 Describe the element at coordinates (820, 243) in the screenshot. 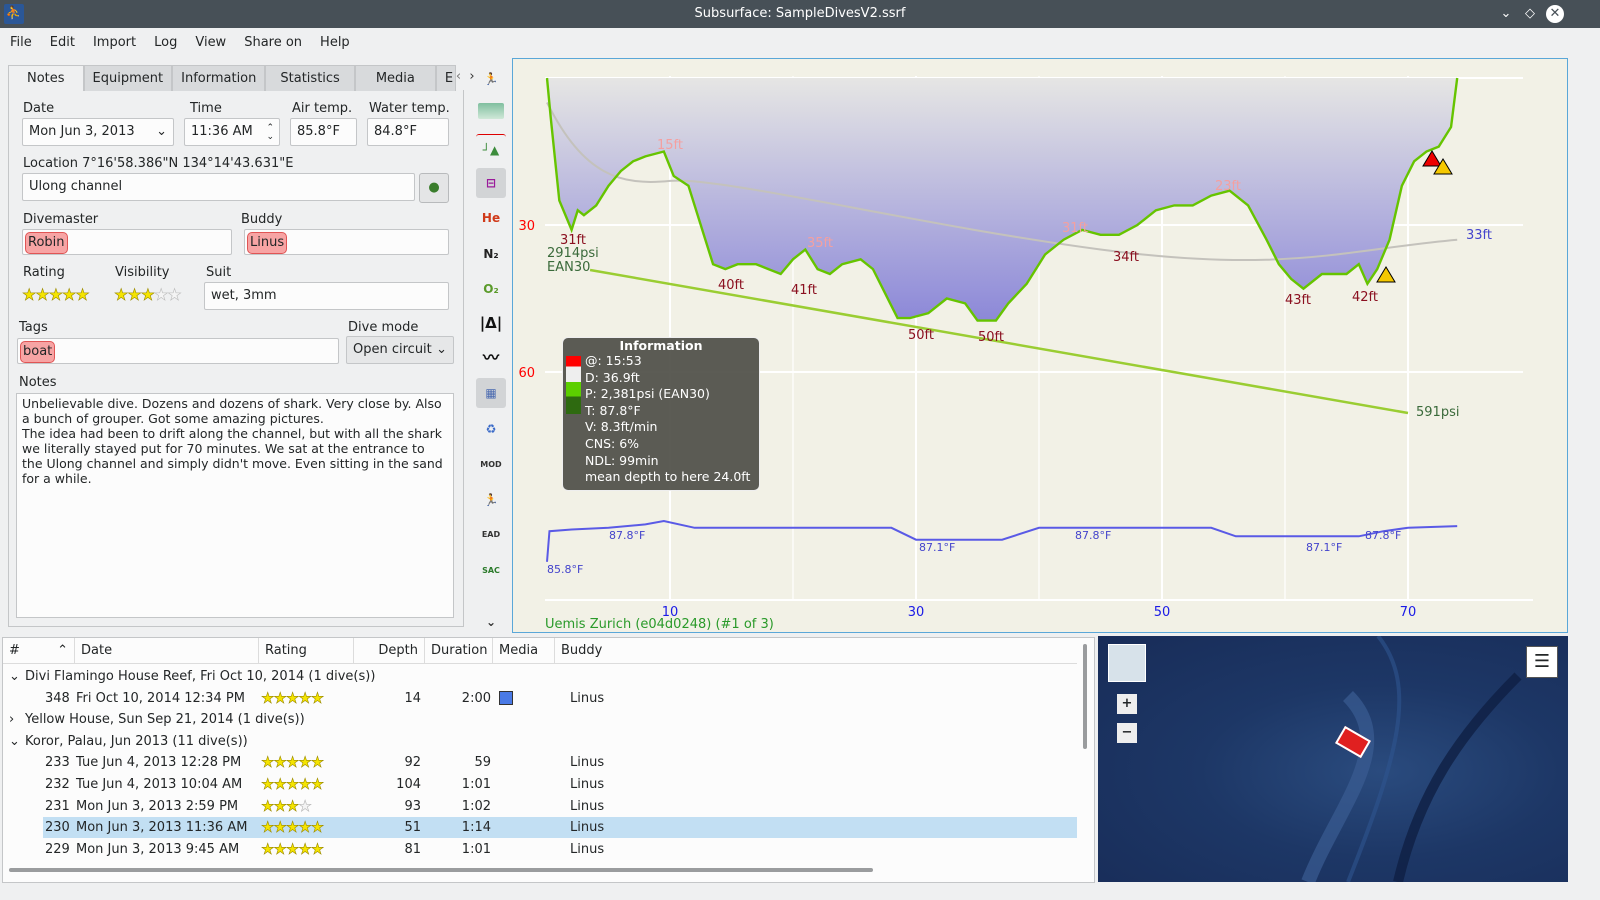

I see `depth-label: 35ft` at that location.